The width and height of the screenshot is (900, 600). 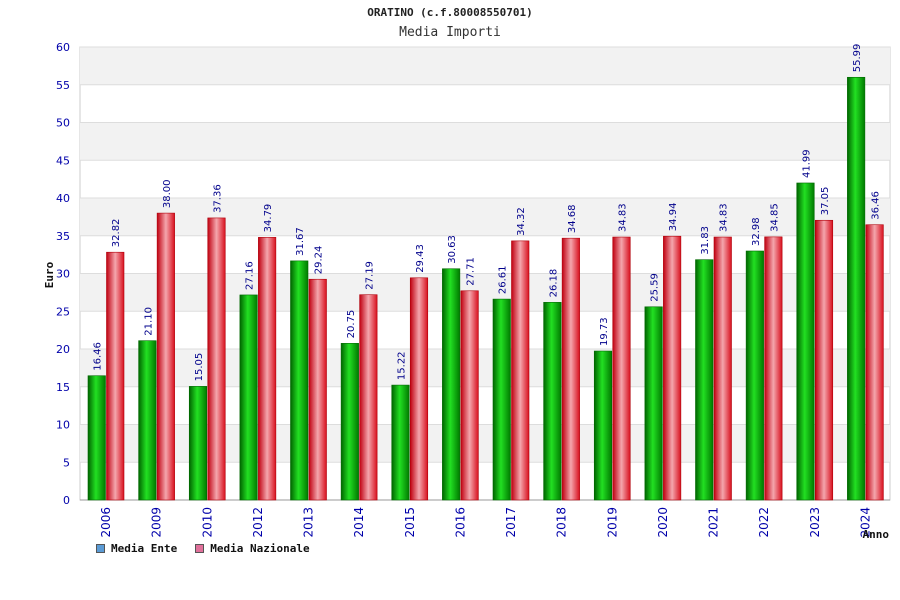 What do you see at coordinates (63, 198) in the screenshot?
I see `y-tick-label: 40` at bounding box center [63, 198].